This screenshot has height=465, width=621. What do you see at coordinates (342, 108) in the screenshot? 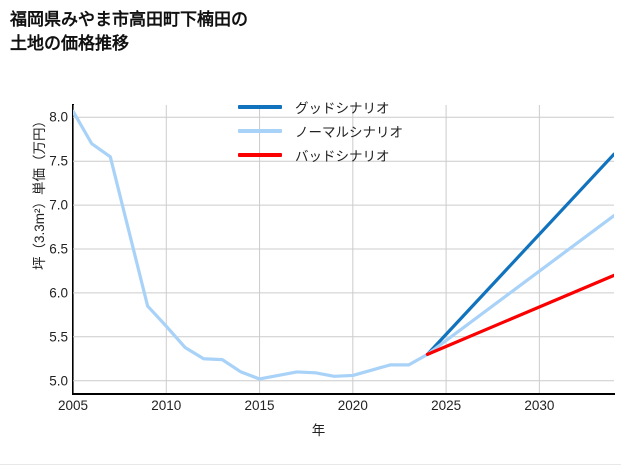
I see `legend-label-good: グッドシナリオ` at bounding box center [342, 108].